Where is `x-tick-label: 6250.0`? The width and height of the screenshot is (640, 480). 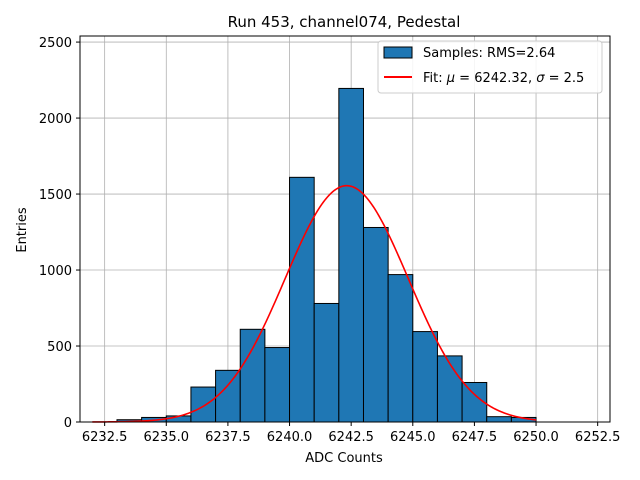 x-tick-label: 6250.0 is located at coordinates (536, 437).